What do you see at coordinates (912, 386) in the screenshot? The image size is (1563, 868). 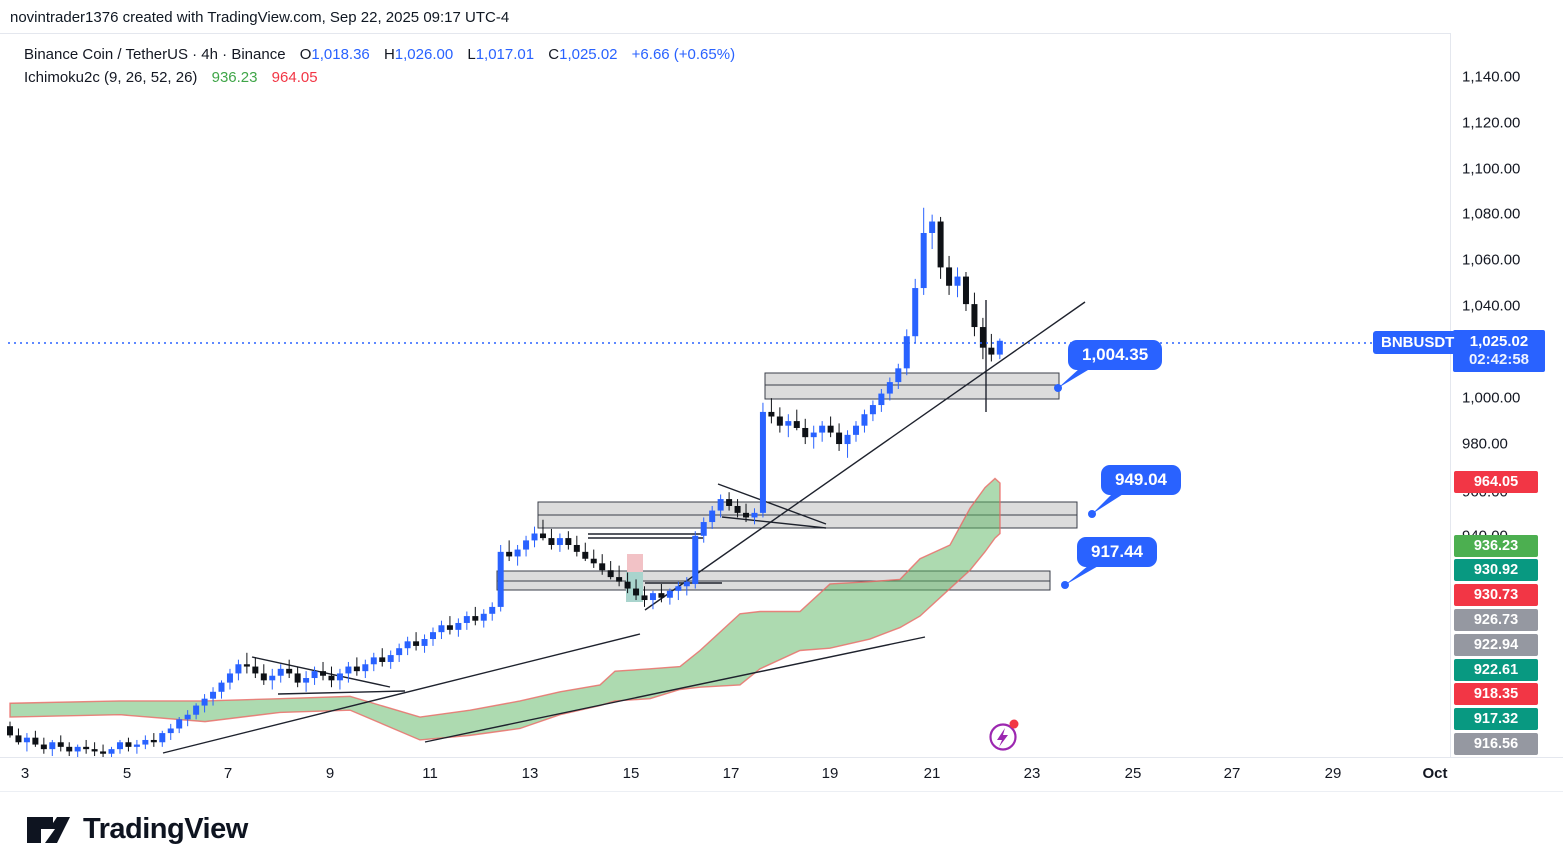 I see `zone-drawing` at bounding box center [912, 386].